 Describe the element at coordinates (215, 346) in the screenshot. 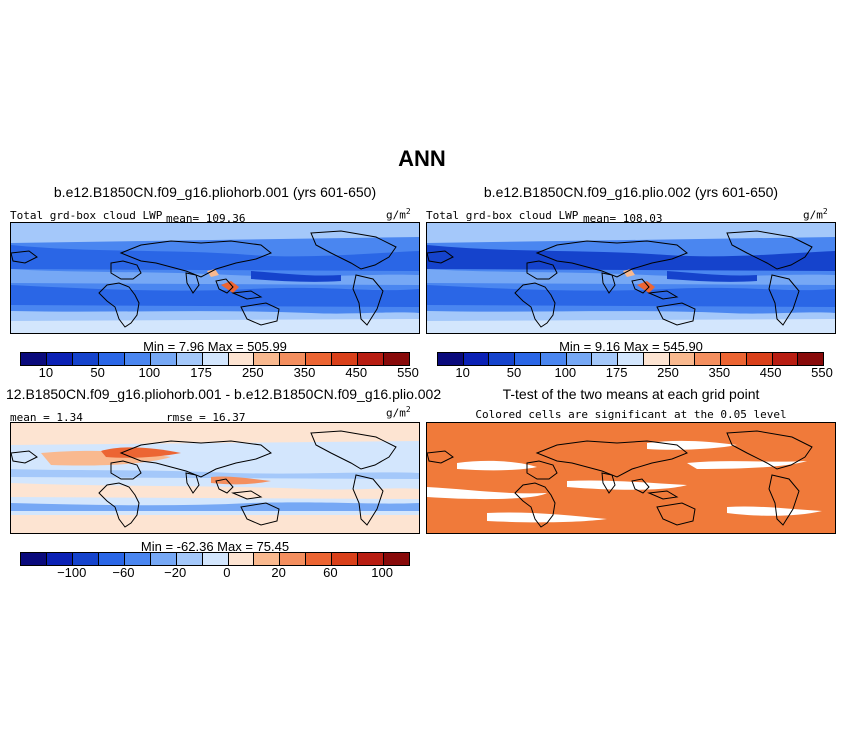

I see `panel1-minmax: Min = 7.96 Max = 505.99` at that location.